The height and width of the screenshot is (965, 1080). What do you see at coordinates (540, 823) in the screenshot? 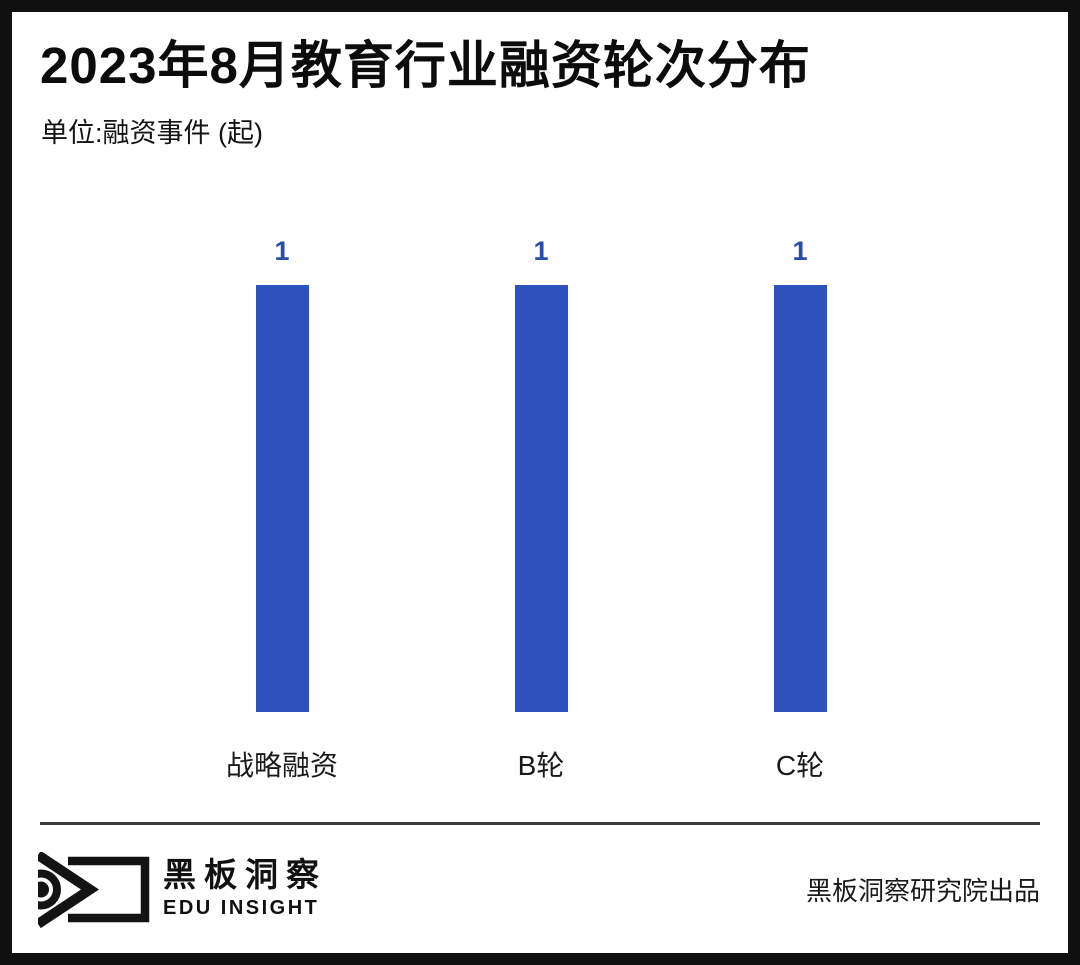
I see `footer-divider` at bounding box center [540, 823].